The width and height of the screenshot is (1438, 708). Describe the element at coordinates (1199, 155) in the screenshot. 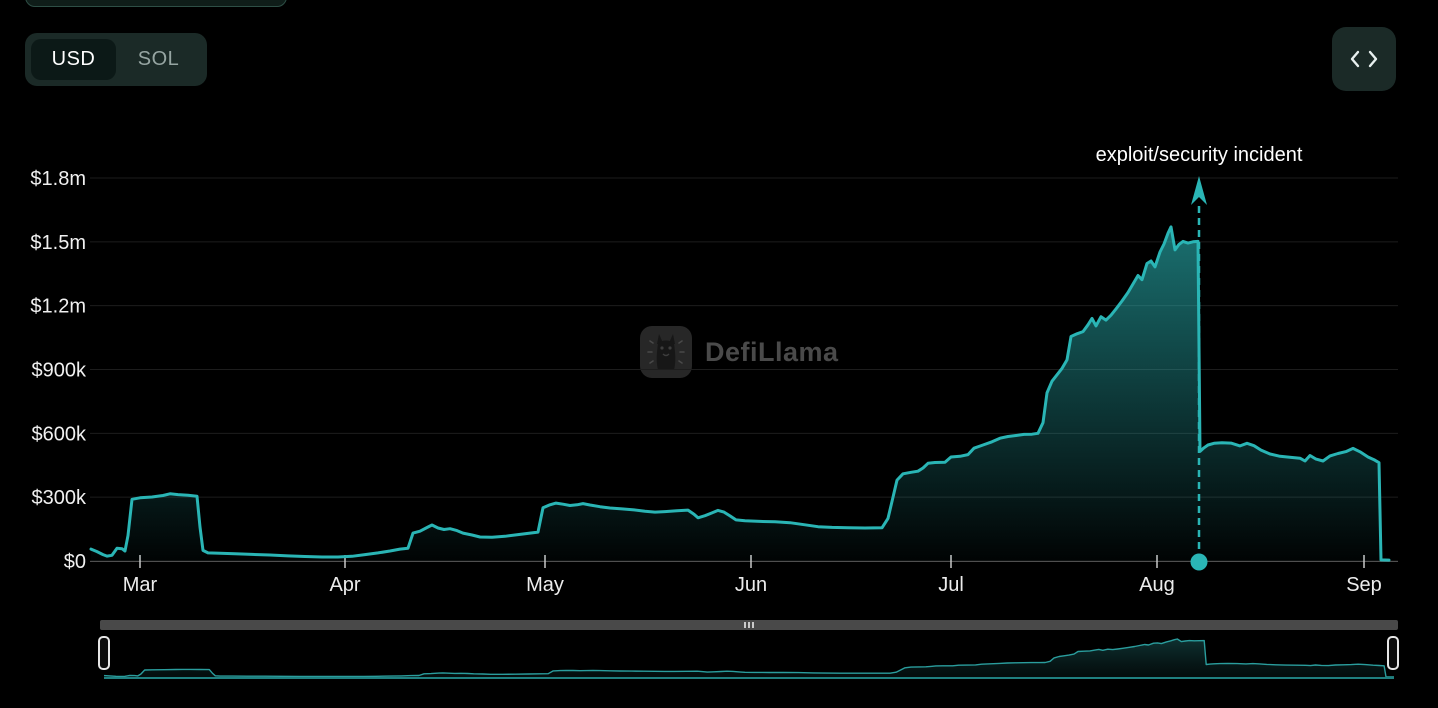

I see `exploit-annotation-label: exploit/security incident` at that location.